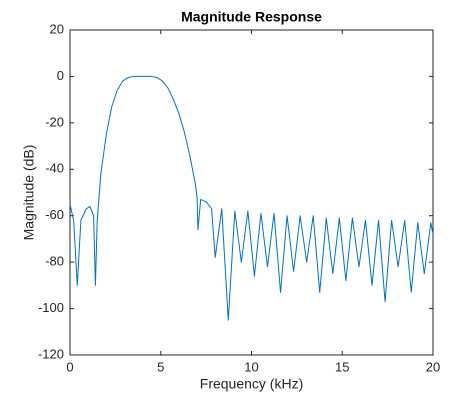 The image size is (474, 411). Describe the element at coordinates (51, 307) in the screenshot. I see `y-tick-label: -100` at that location.